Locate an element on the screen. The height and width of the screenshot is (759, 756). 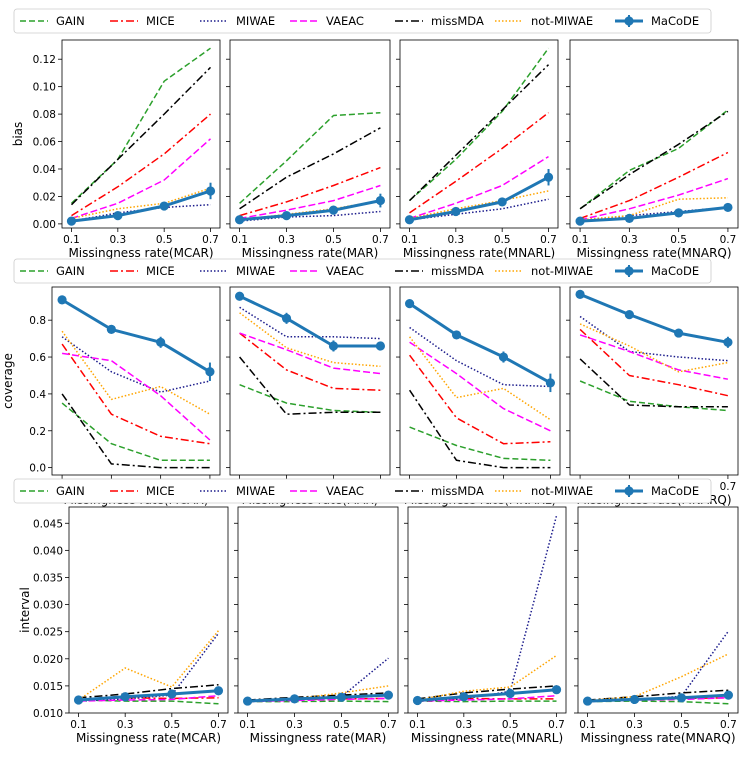
y-tick-label: 0.6 is located at coordinates (37, 358).